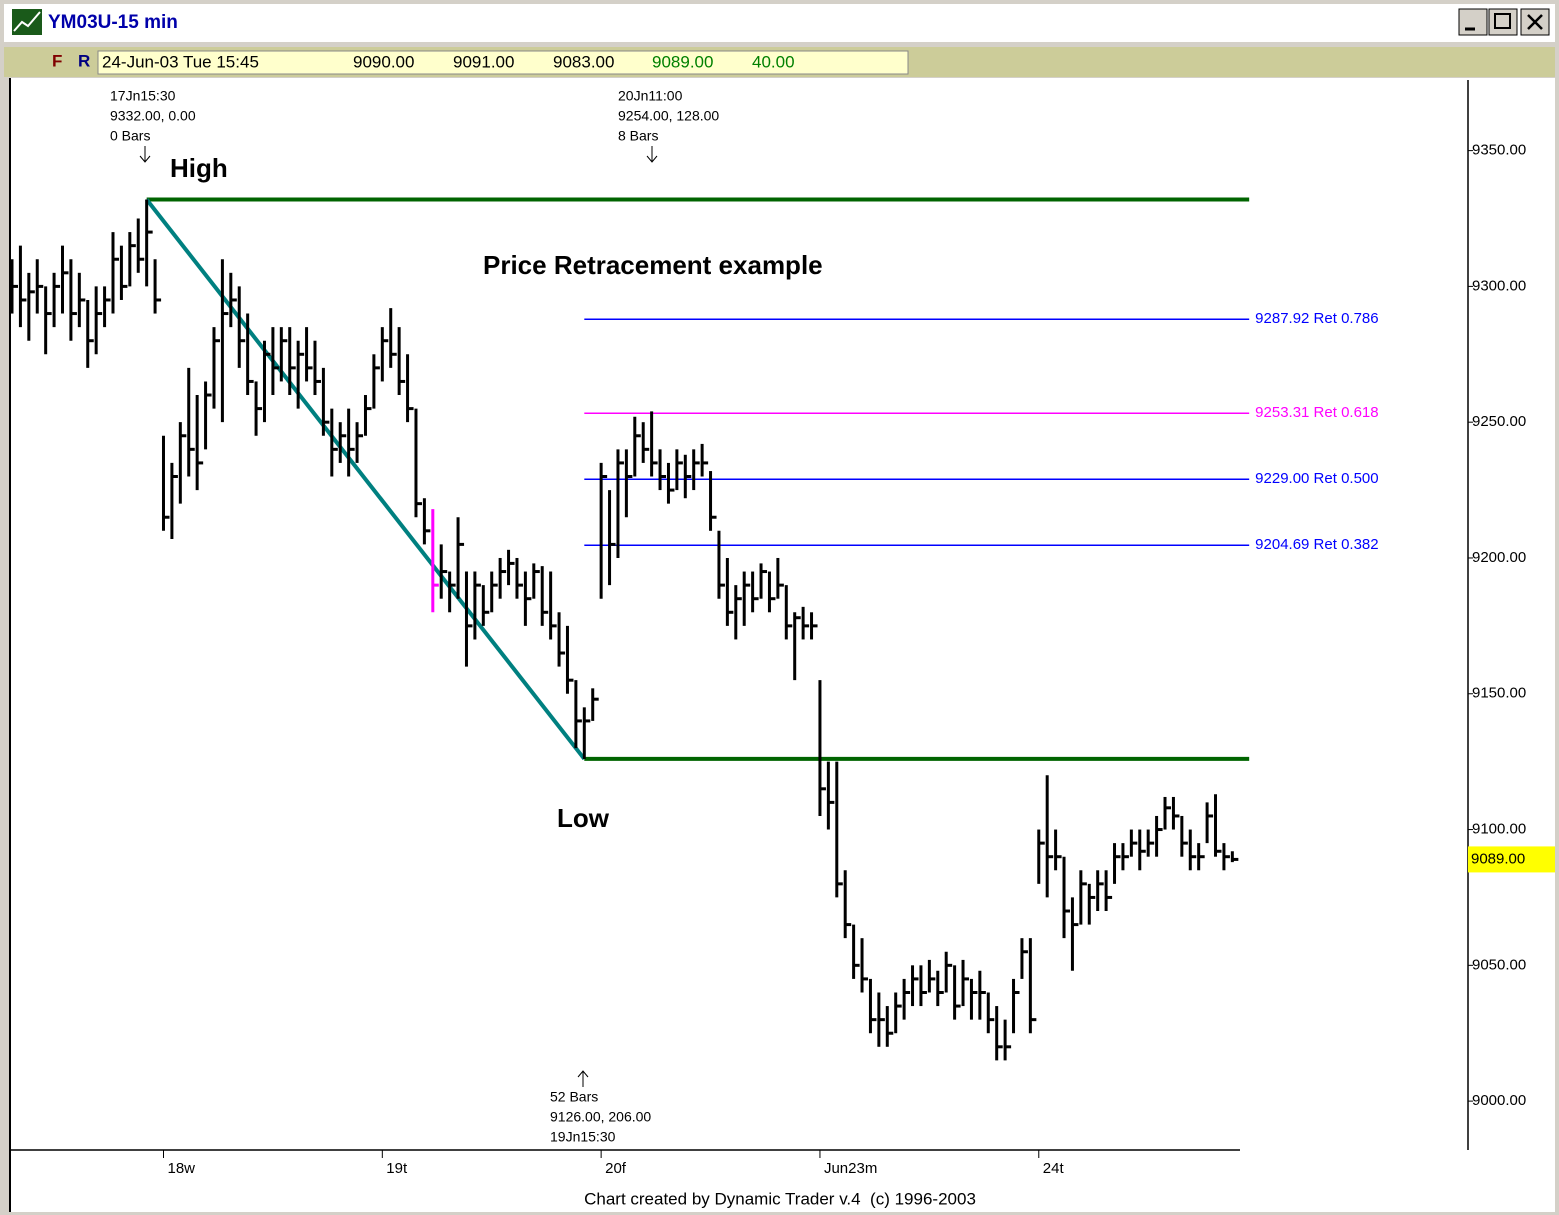 Image resolution: width=1559 pixels, height=1215 pixels. I want to click on window-buttons, so click(1504, 22).